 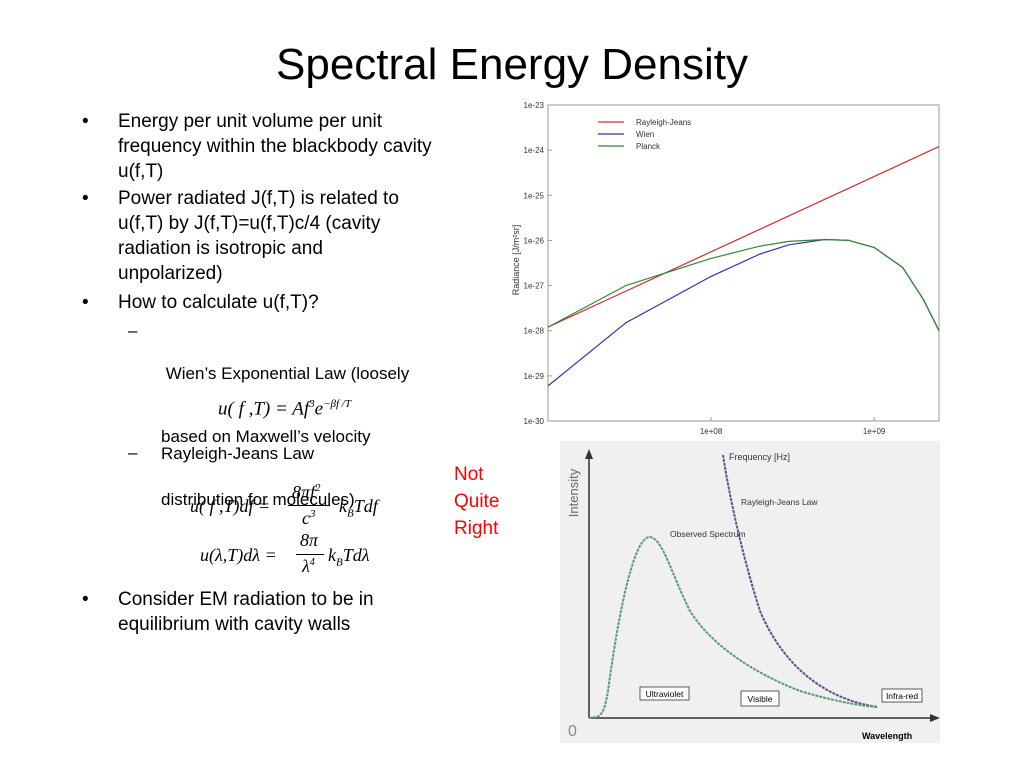 What do you see at coordinates (318, 488) in the screenshot?
I see `equation-rj-numerator-exp: 2` at bounding box center [318, 488].